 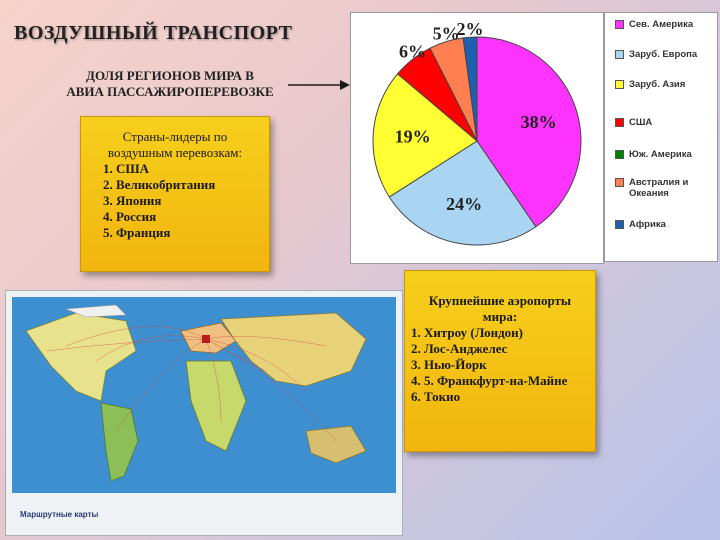 I want to click on legend-label: Австралия и Океания, so click(x=659, y=188).